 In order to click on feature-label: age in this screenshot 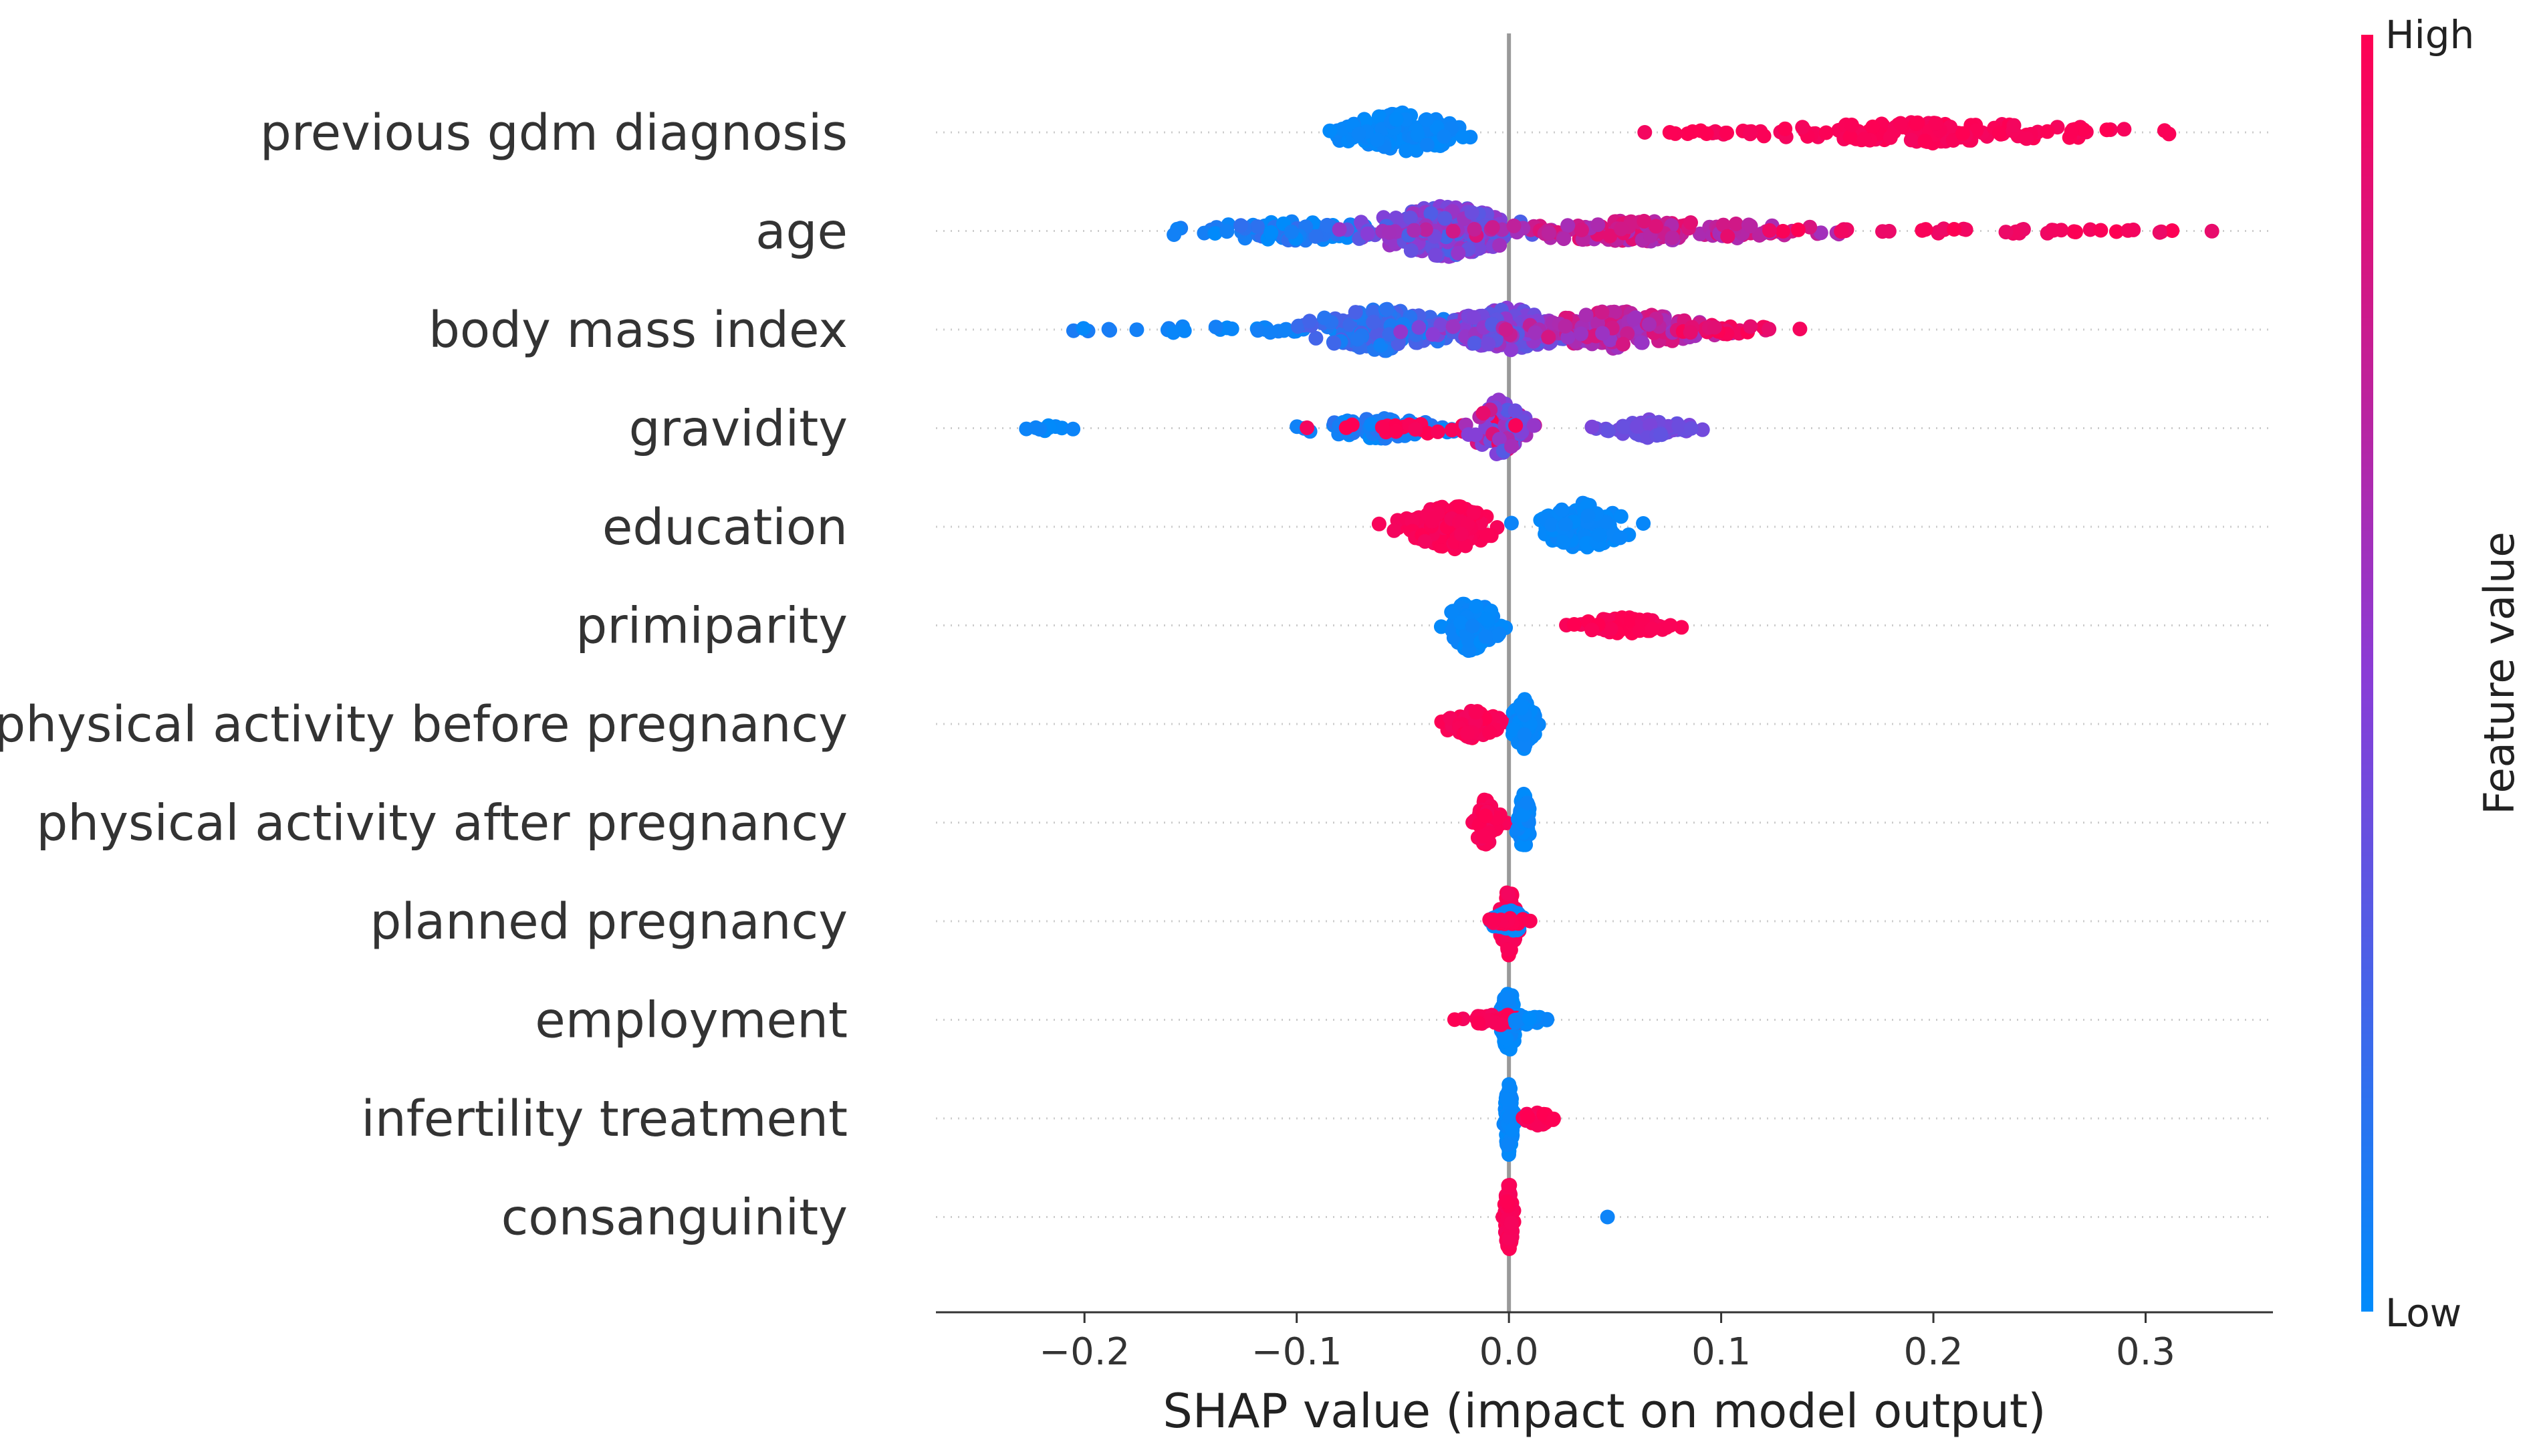, I will do `click(801, 232)`.